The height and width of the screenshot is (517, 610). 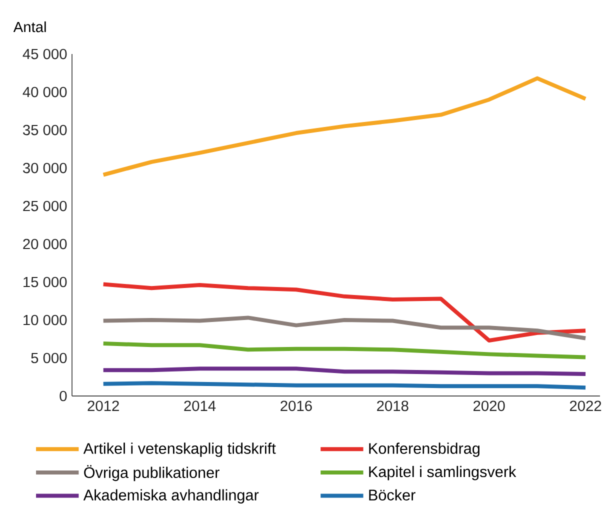 I want to click on y-tick-label: 10 000, so click(x=45, y=320).